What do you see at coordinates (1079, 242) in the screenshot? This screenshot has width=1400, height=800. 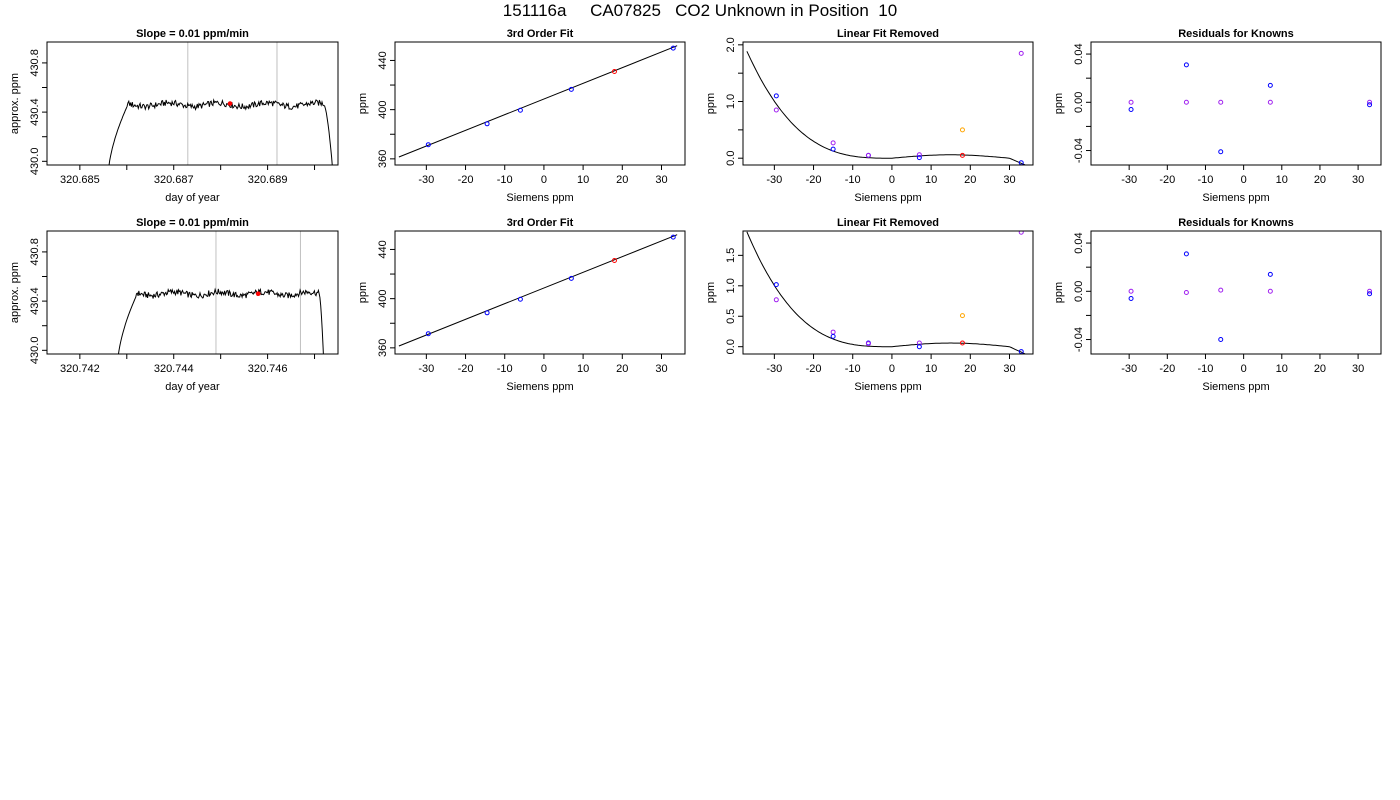 I see `y-tick-label: 0.04` at bounding box center [1079, 242].